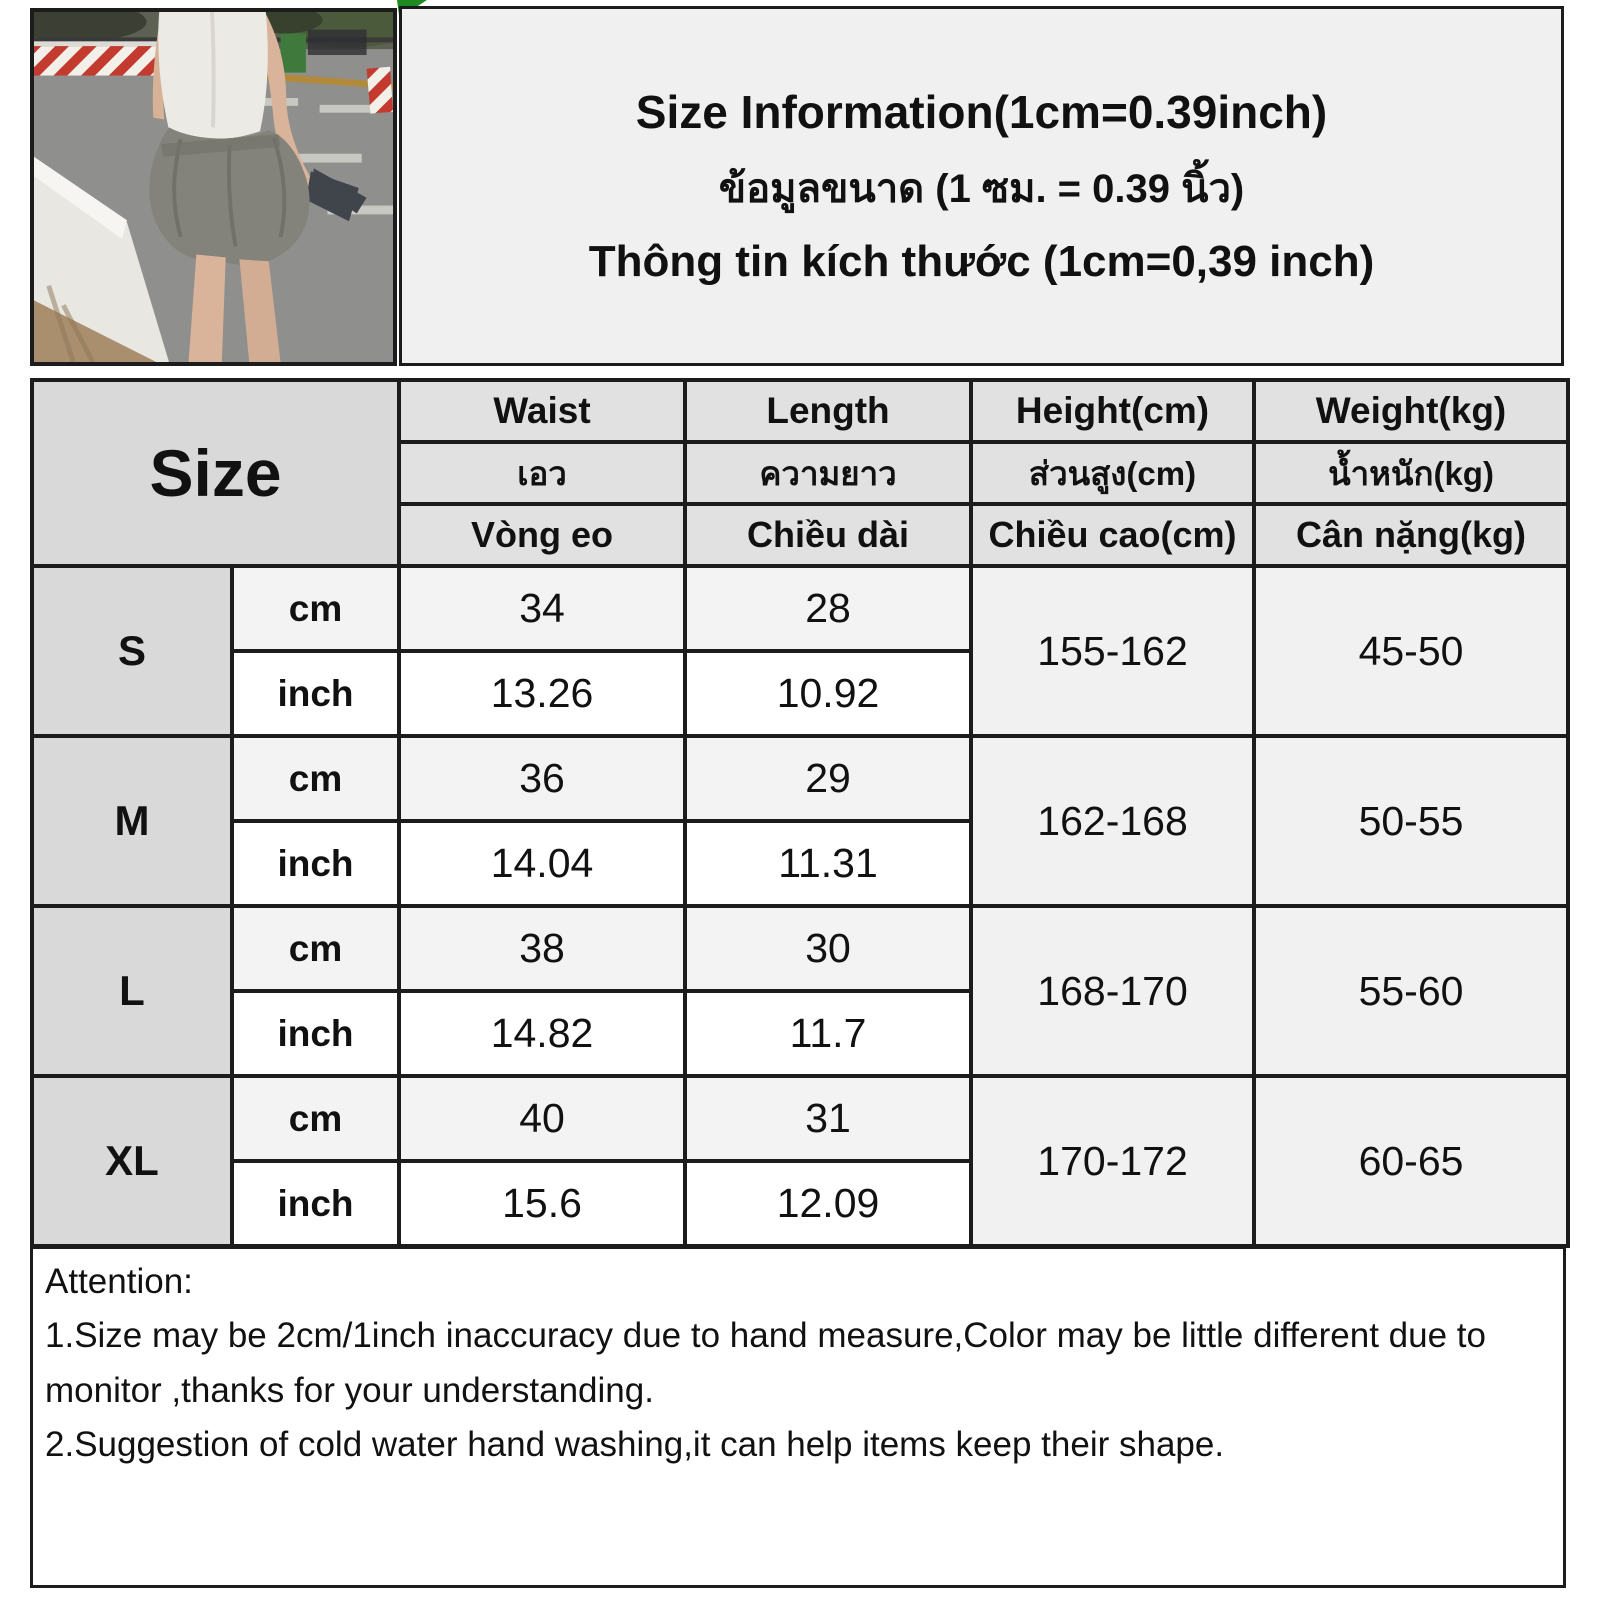 The width and height of the screenshot is (1600, 1600). I want to click on length-inch-m: 11.31, so click(828, 863).